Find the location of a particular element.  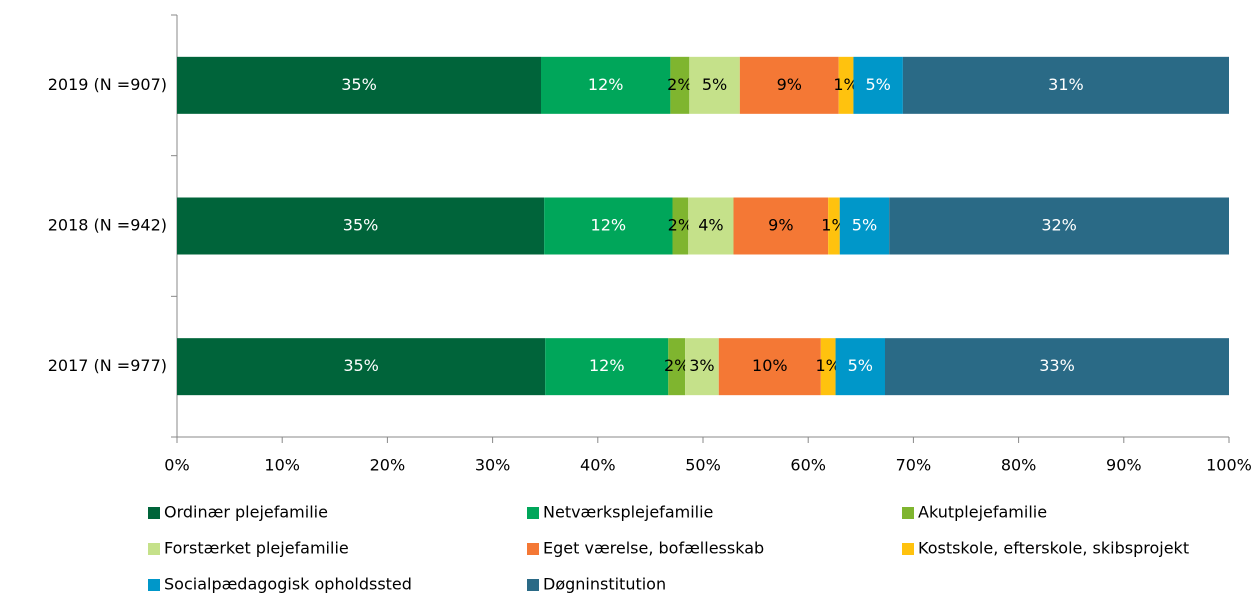

legend-label: Forstærket plejefamilie is located at coordinates (256, 548).